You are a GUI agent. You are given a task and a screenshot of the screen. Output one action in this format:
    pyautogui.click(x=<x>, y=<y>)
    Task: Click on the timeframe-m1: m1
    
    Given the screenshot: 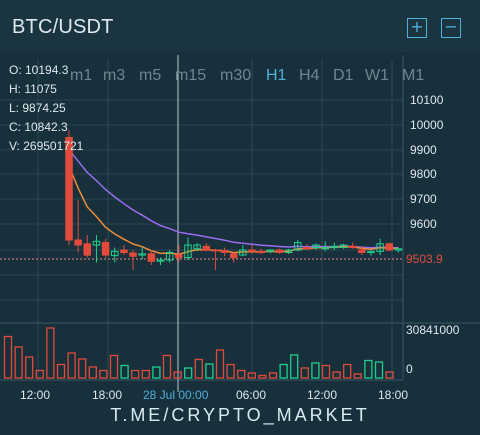 What is the action you would take?
    pyautogui.click(x=81, y=75)
    